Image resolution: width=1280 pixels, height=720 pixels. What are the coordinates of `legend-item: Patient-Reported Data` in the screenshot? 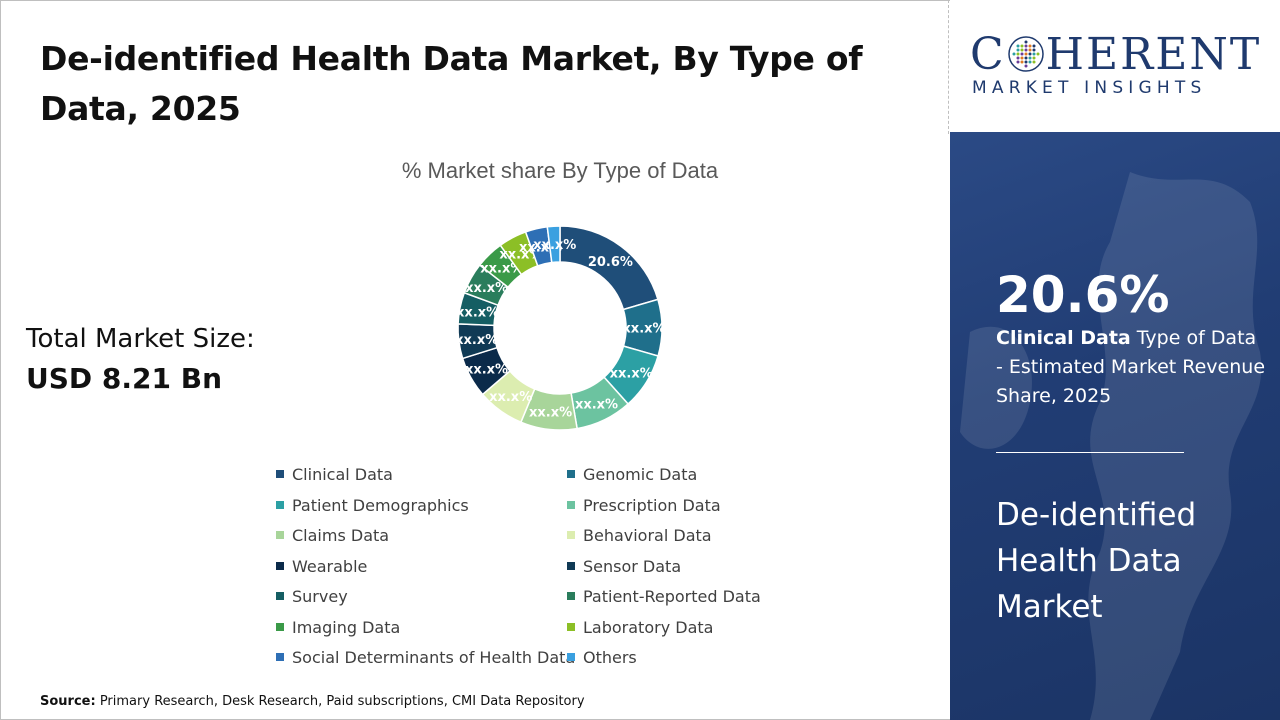 It's located at (664, 597).